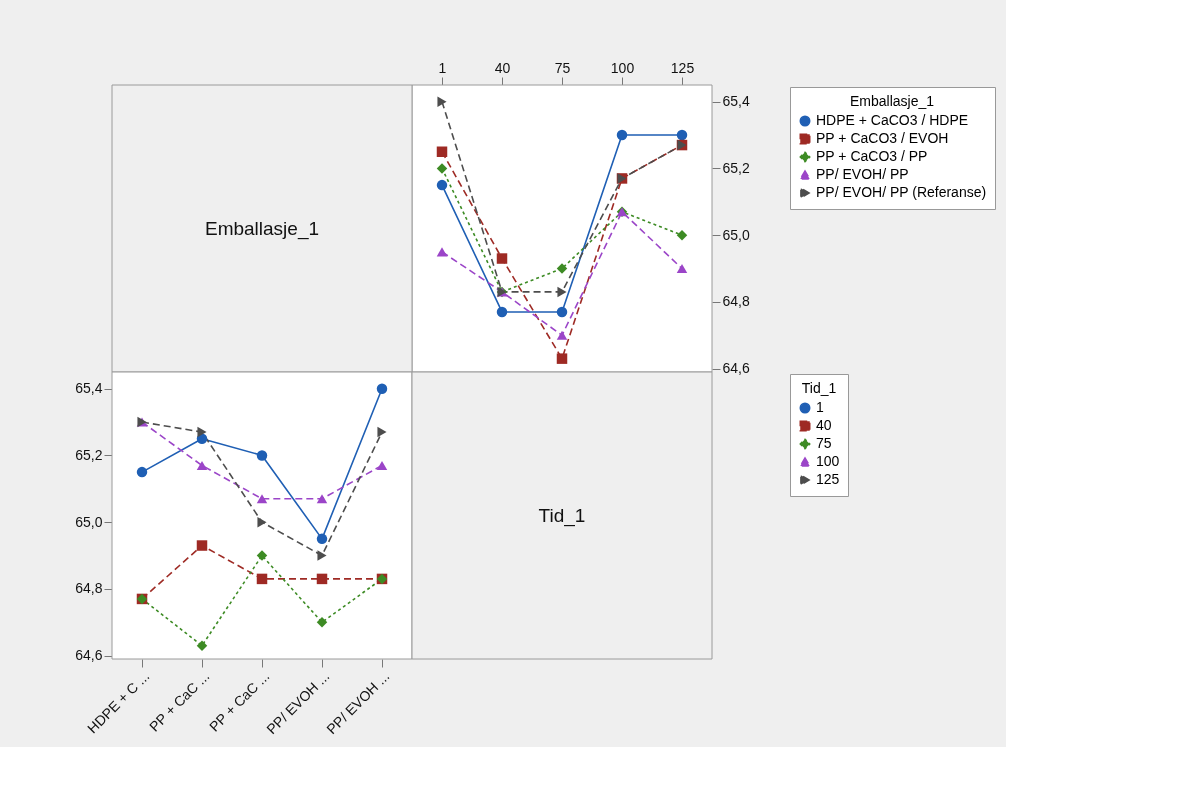 Image resolution: width=1195 pixels, height=796 pixels. What do you see at coordinates (819, 388) in the screenshot?
I see `legend-title: Tid_1` at bounding box center [819, 388].